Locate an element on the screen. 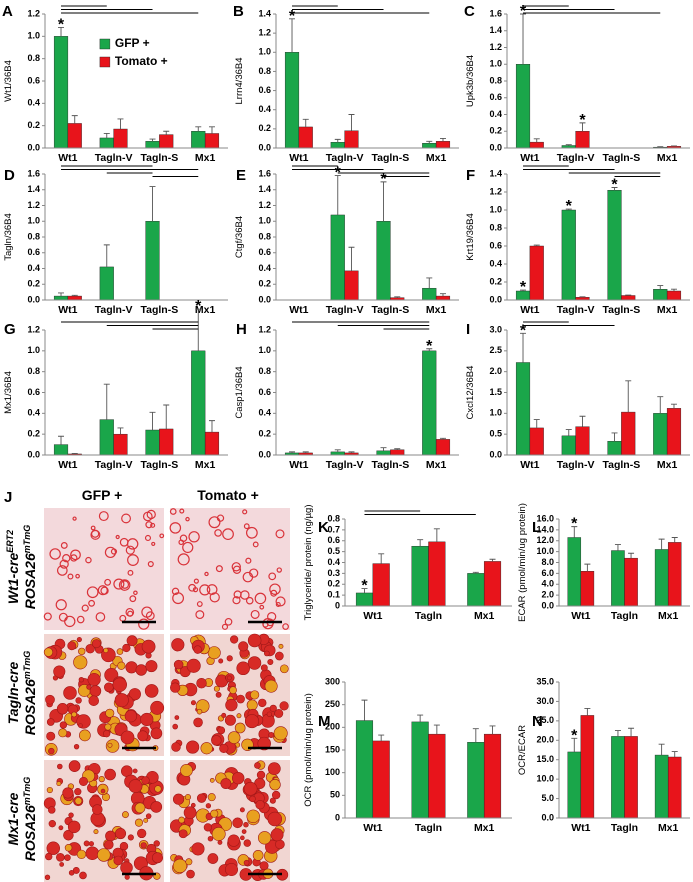  panel-letter: E is located at coordinates (241, 175).